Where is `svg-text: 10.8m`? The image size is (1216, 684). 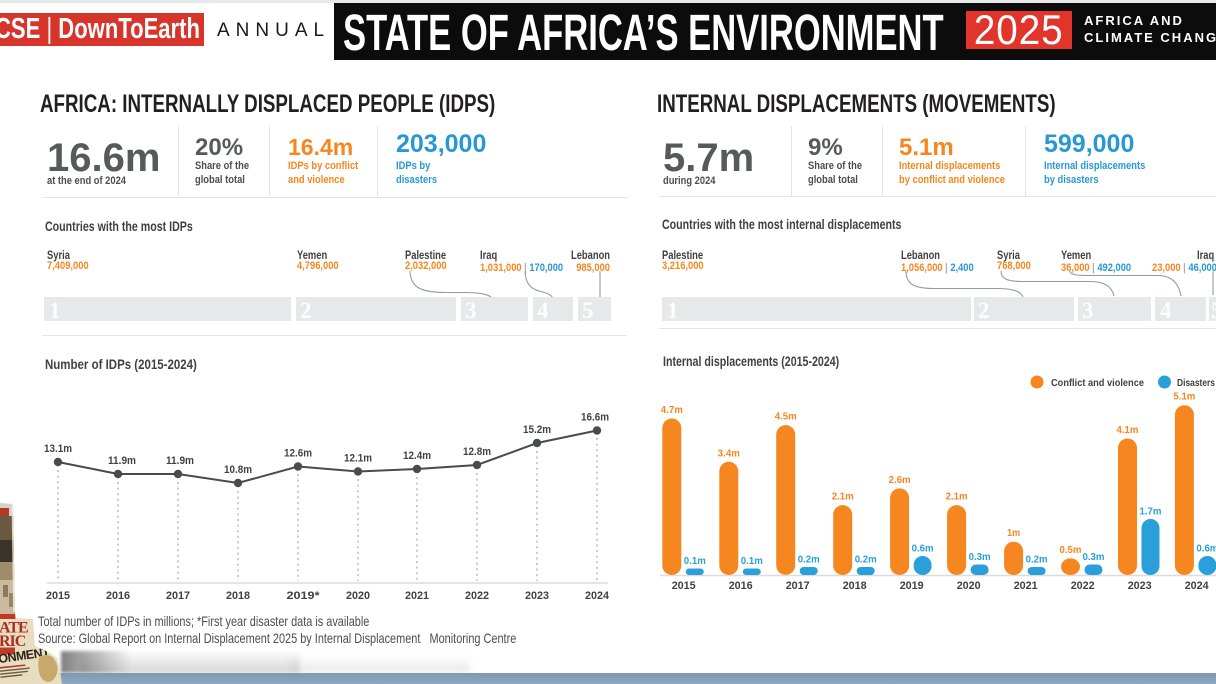
svg-text: 10.8m is located at coordinates (238, 470).